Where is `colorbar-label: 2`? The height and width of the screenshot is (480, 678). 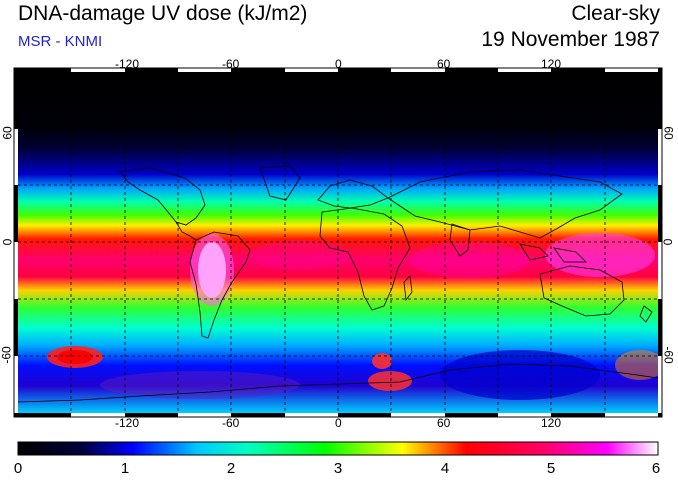
colorbar-label: 2 is located at coordinates (231, 468).